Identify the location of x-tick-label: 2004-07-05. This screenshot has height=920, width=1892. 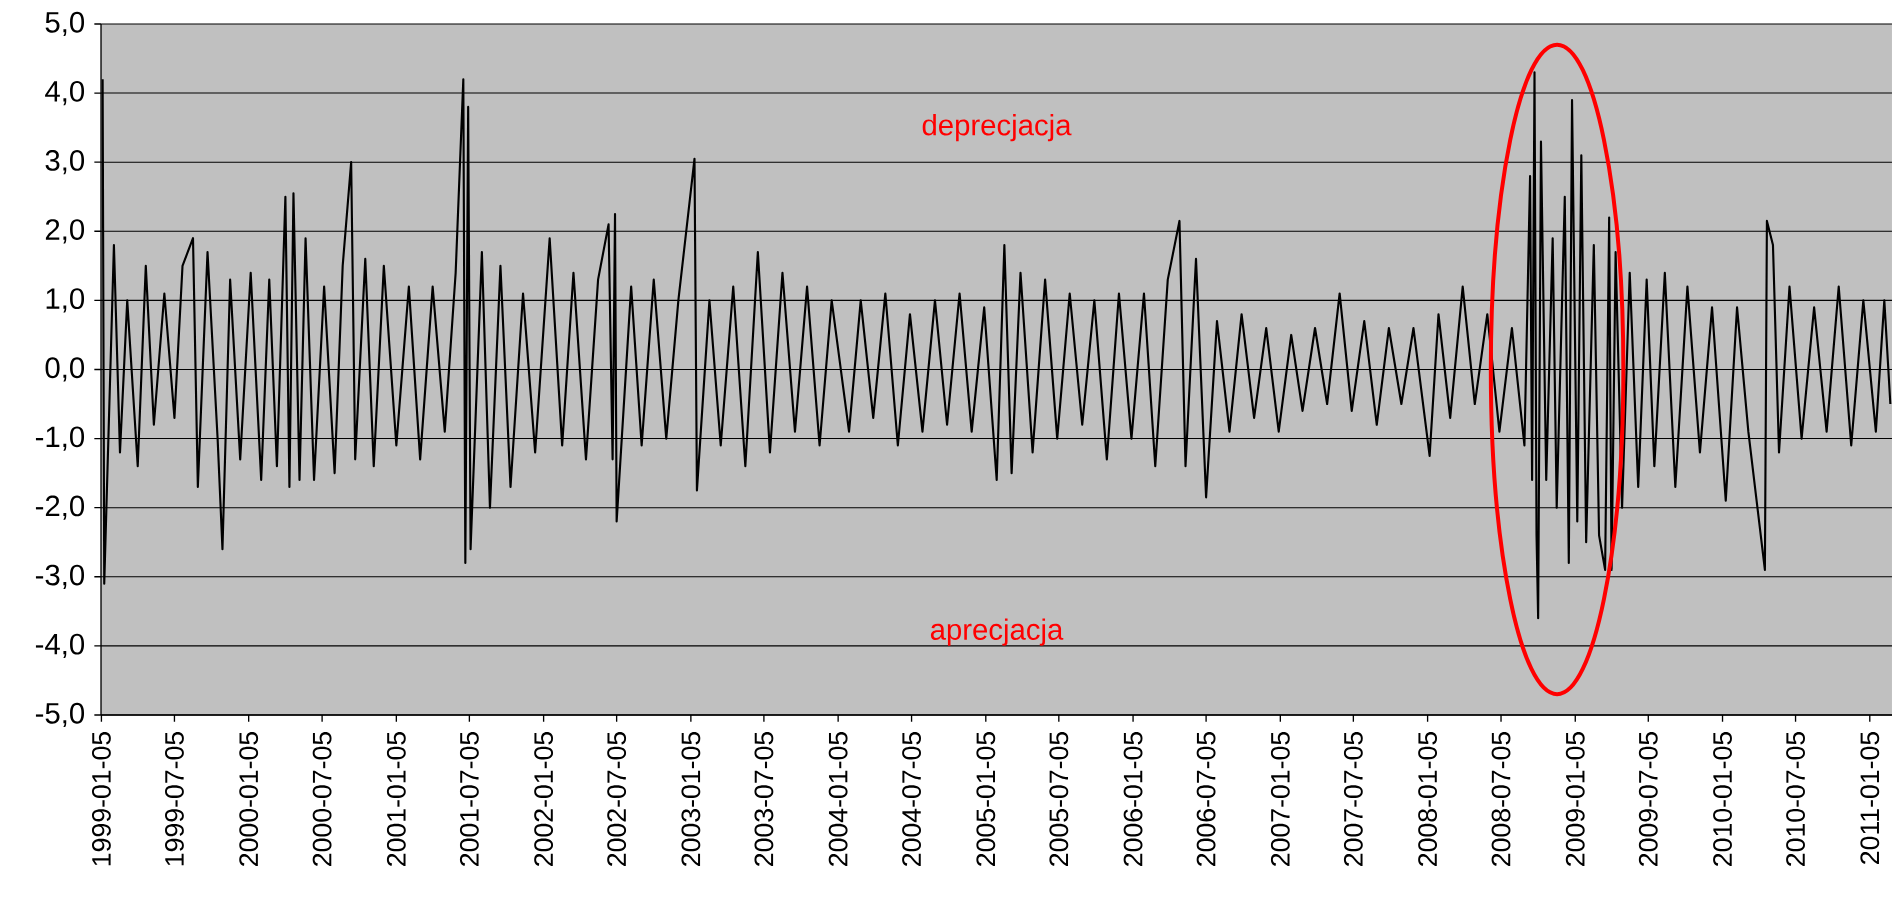
(911, 798).